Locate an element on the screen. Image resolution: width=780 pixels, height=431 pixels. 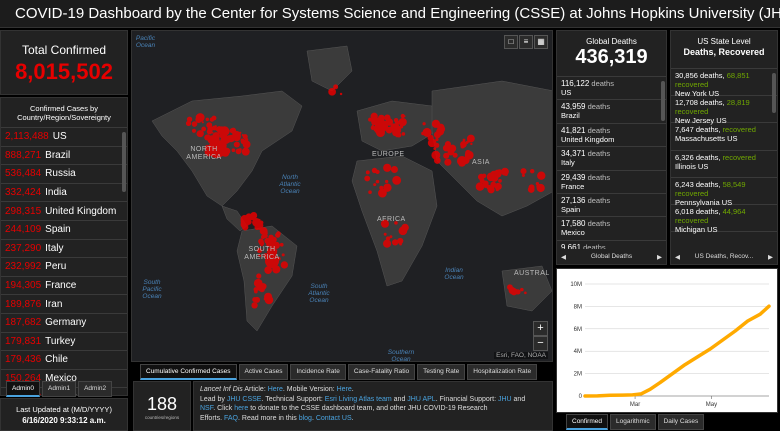
jhu-link: JHU is located at coordinates (504, 399).